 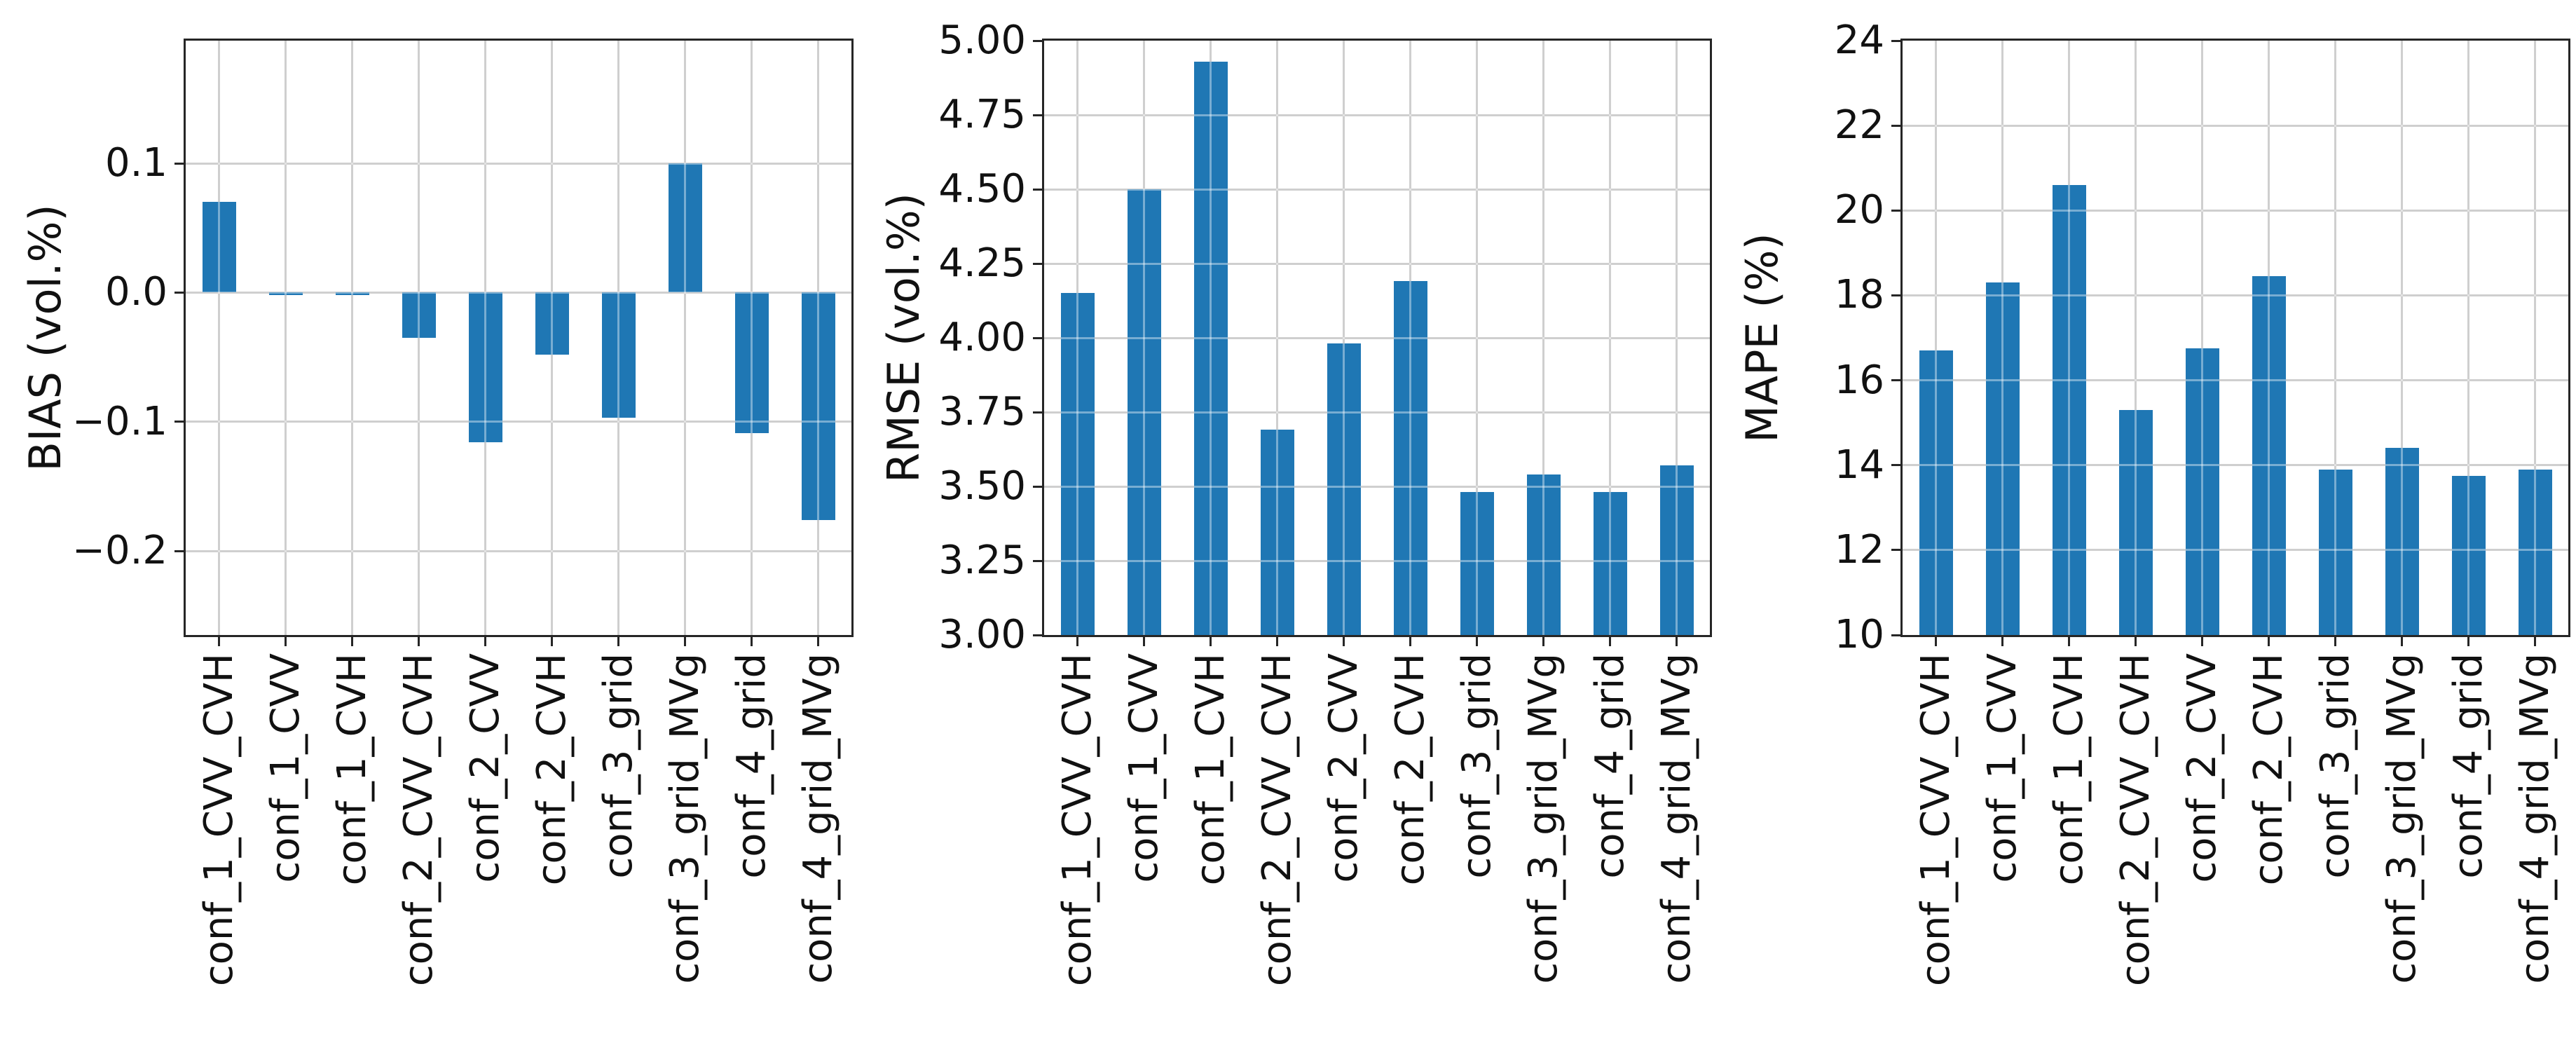 What do you see at coordinates (982, 263) in the screenshot?
I see `y-tick-label: 4.25` at bounding box center [982, 263].